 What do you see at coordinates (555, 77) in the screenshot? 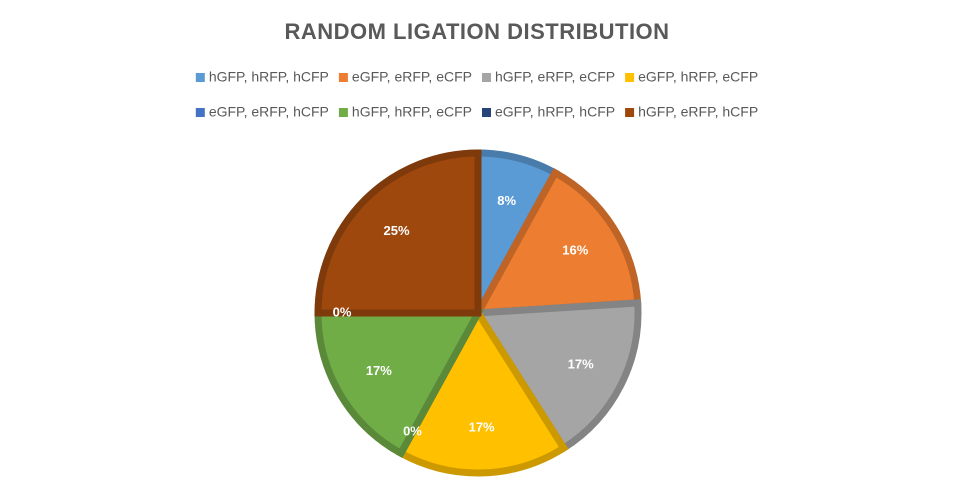
I see `legend-label: hGFP, eRFP, eCFP` at bounding box center [555, 77].